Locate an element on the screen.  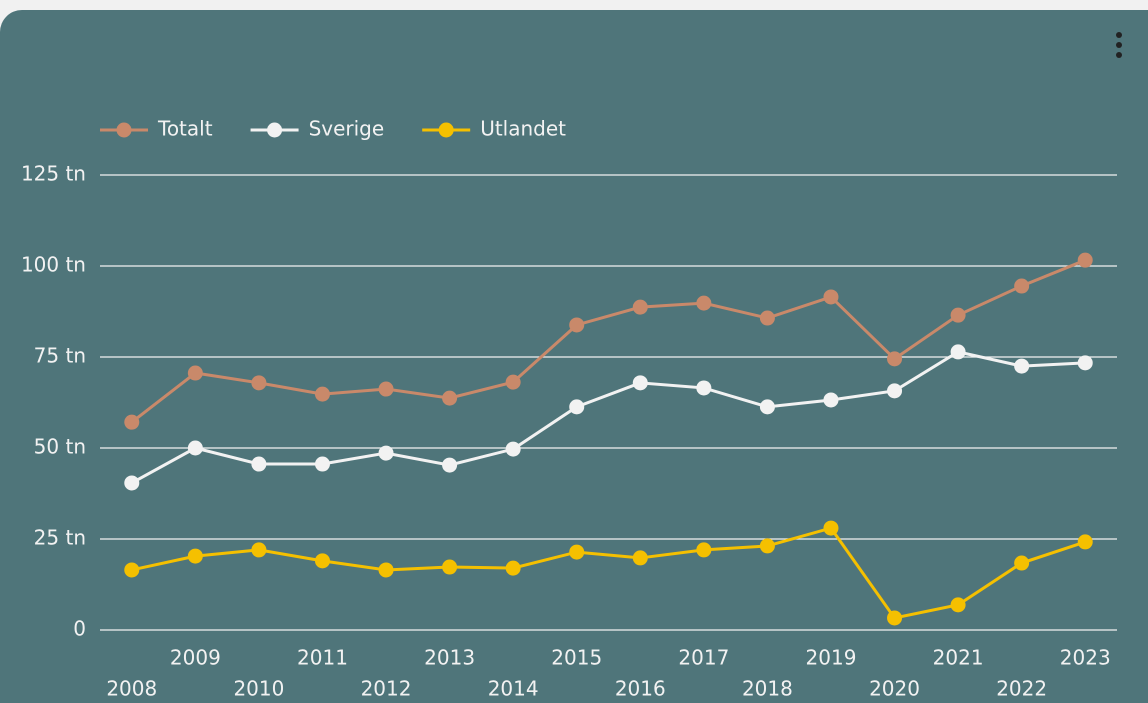
x-tick-label: 2020 is located at coordinates (894, 689).